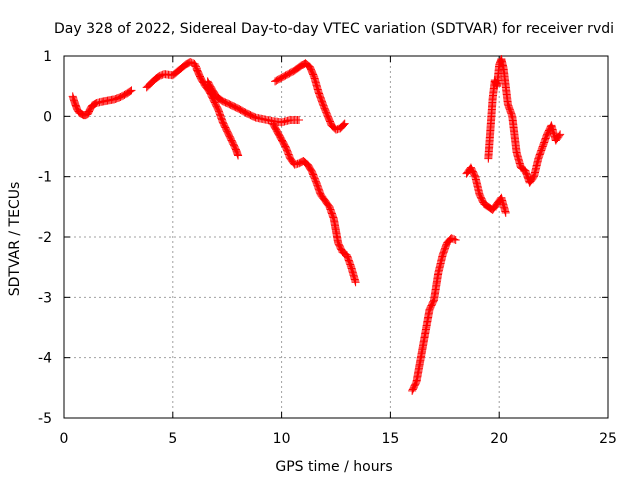 The width and height of the screenshot is (640, 480). What do you see at coordinates (338, 439) in the screenshot?
I see `x-tick-labels: 0 5 10 15 20 25` at bounding box center [338, 439].